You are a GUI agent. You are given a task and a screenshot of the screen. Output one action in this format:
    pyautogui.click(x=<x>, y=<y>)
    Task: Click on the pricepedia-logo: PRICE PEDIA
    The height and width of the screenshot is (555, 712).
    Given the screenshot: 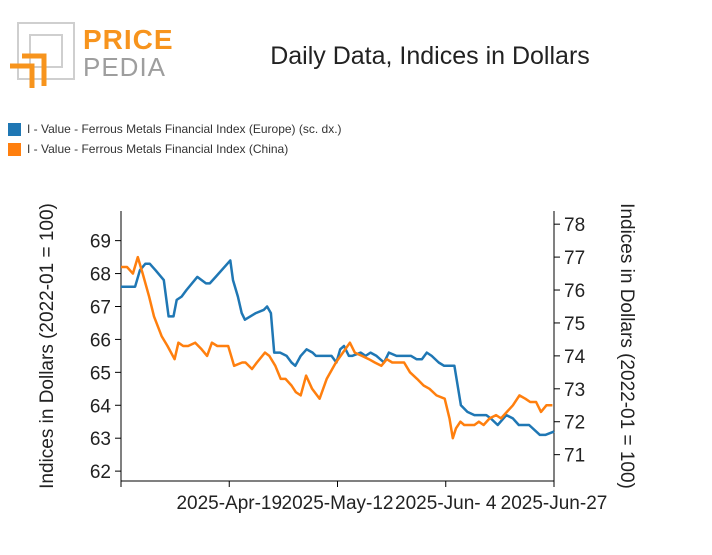 What is the action you would take?
    pyautogui.click(x=90, y=55)
    